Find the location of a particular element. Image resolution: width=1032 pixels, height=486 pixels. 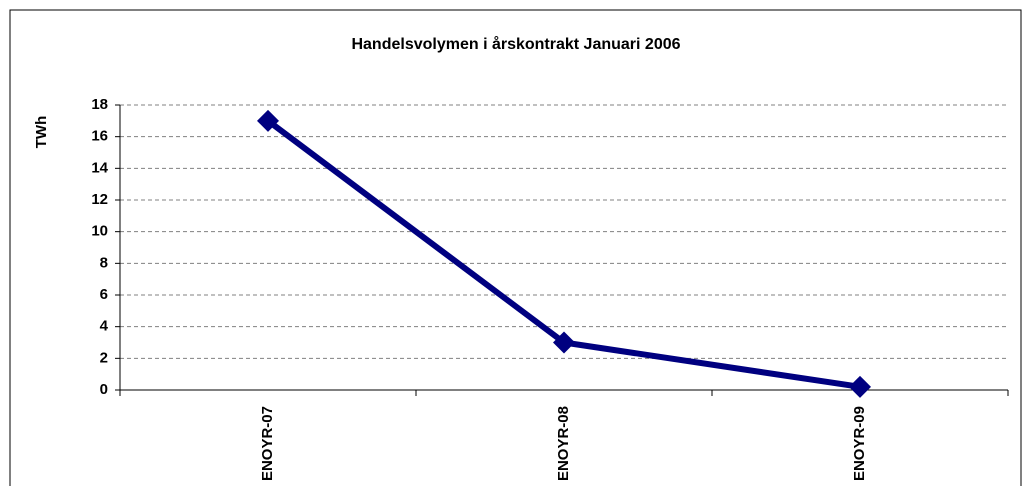

y-tick-label: 4 is located at coordinates (104, 326).